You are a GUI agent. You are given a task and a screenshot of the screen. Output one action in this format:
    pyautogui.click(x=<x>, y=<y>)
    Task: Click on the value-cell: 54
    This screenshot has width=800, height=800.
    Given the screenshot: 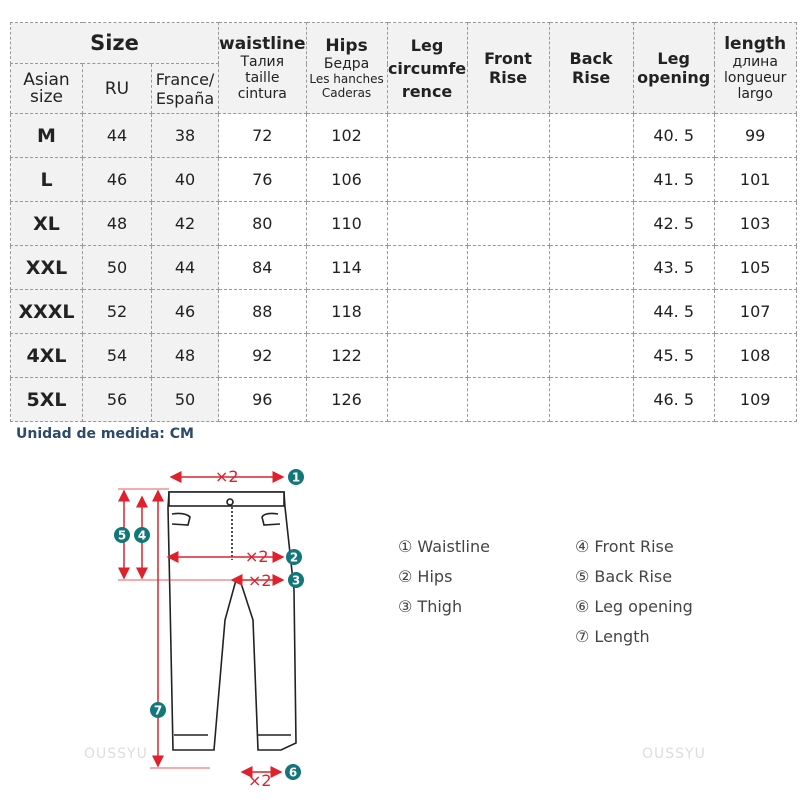 What is the action you would take?
    pyautogui.click(x=117, y=355)
    